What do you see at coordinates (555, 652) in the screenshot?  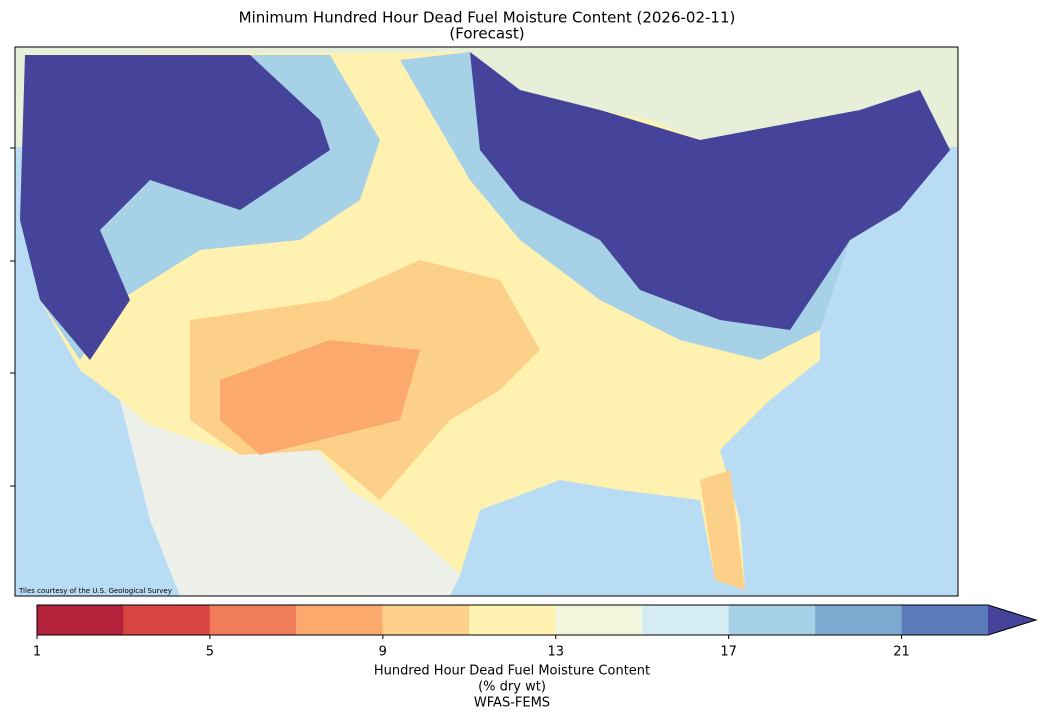 I see `colorbar-tick-label: 13` at bounding box center [555, 652].